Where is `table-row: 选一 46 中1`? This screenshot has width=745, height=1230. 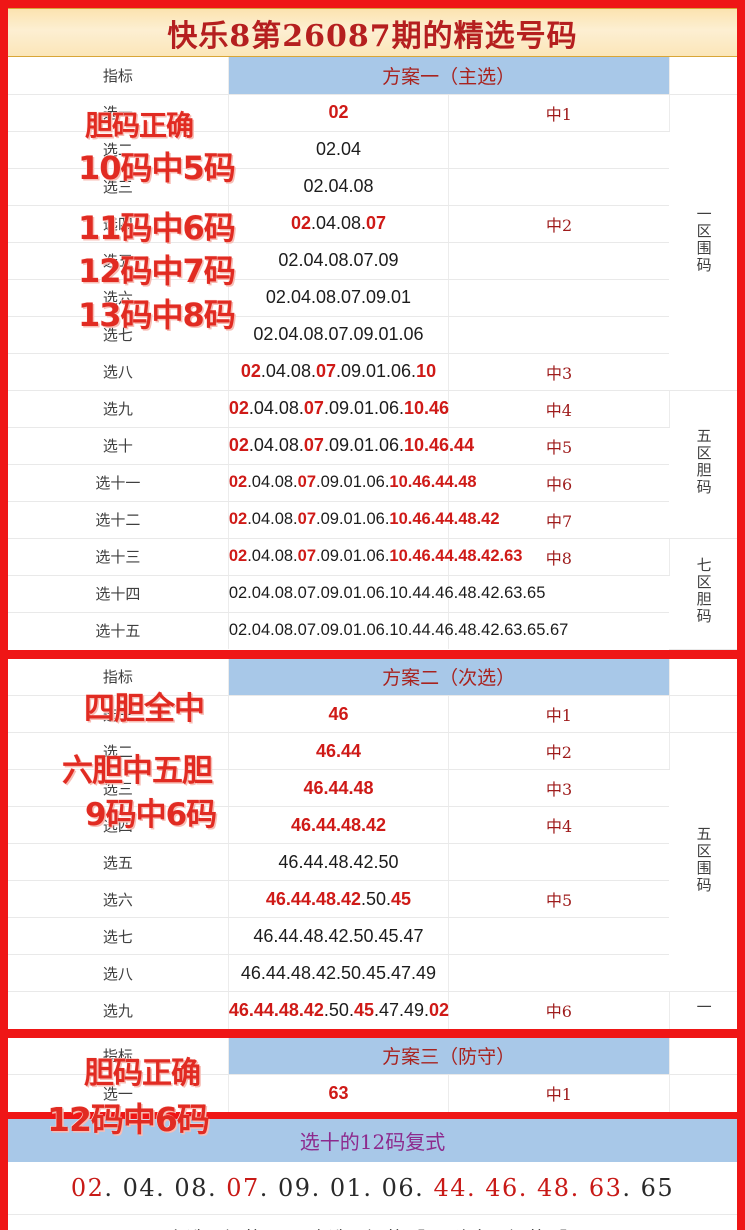 table-row: 选一 46 中1 is located at coordinates (372, 714).